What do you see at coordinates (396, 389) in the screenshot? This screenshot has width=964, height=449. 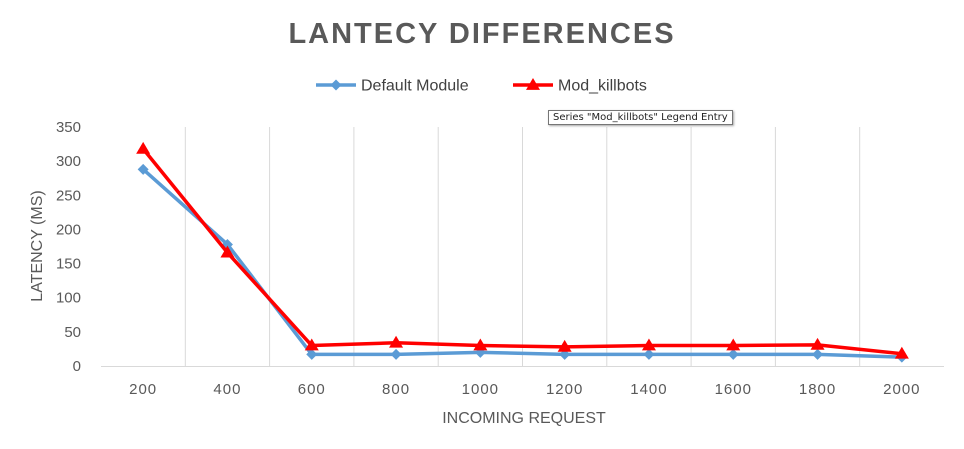 I see `x-tick-label: 800` at bounding box center [396, 389].